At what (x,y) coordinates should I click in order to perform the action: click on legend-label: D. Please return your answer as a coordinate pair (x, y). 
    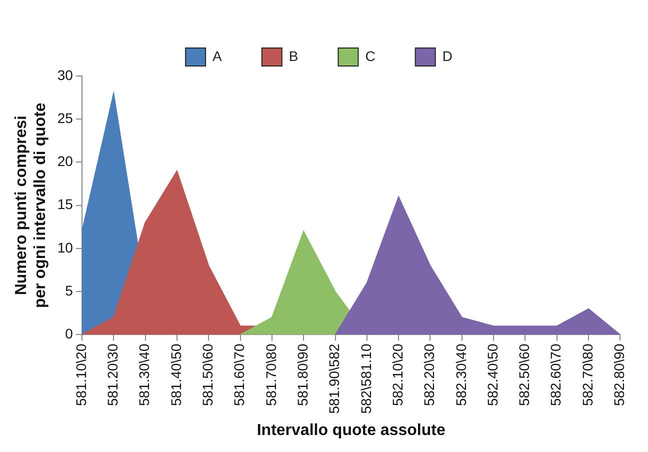
    Looking at the image, I should click on (447, 56).